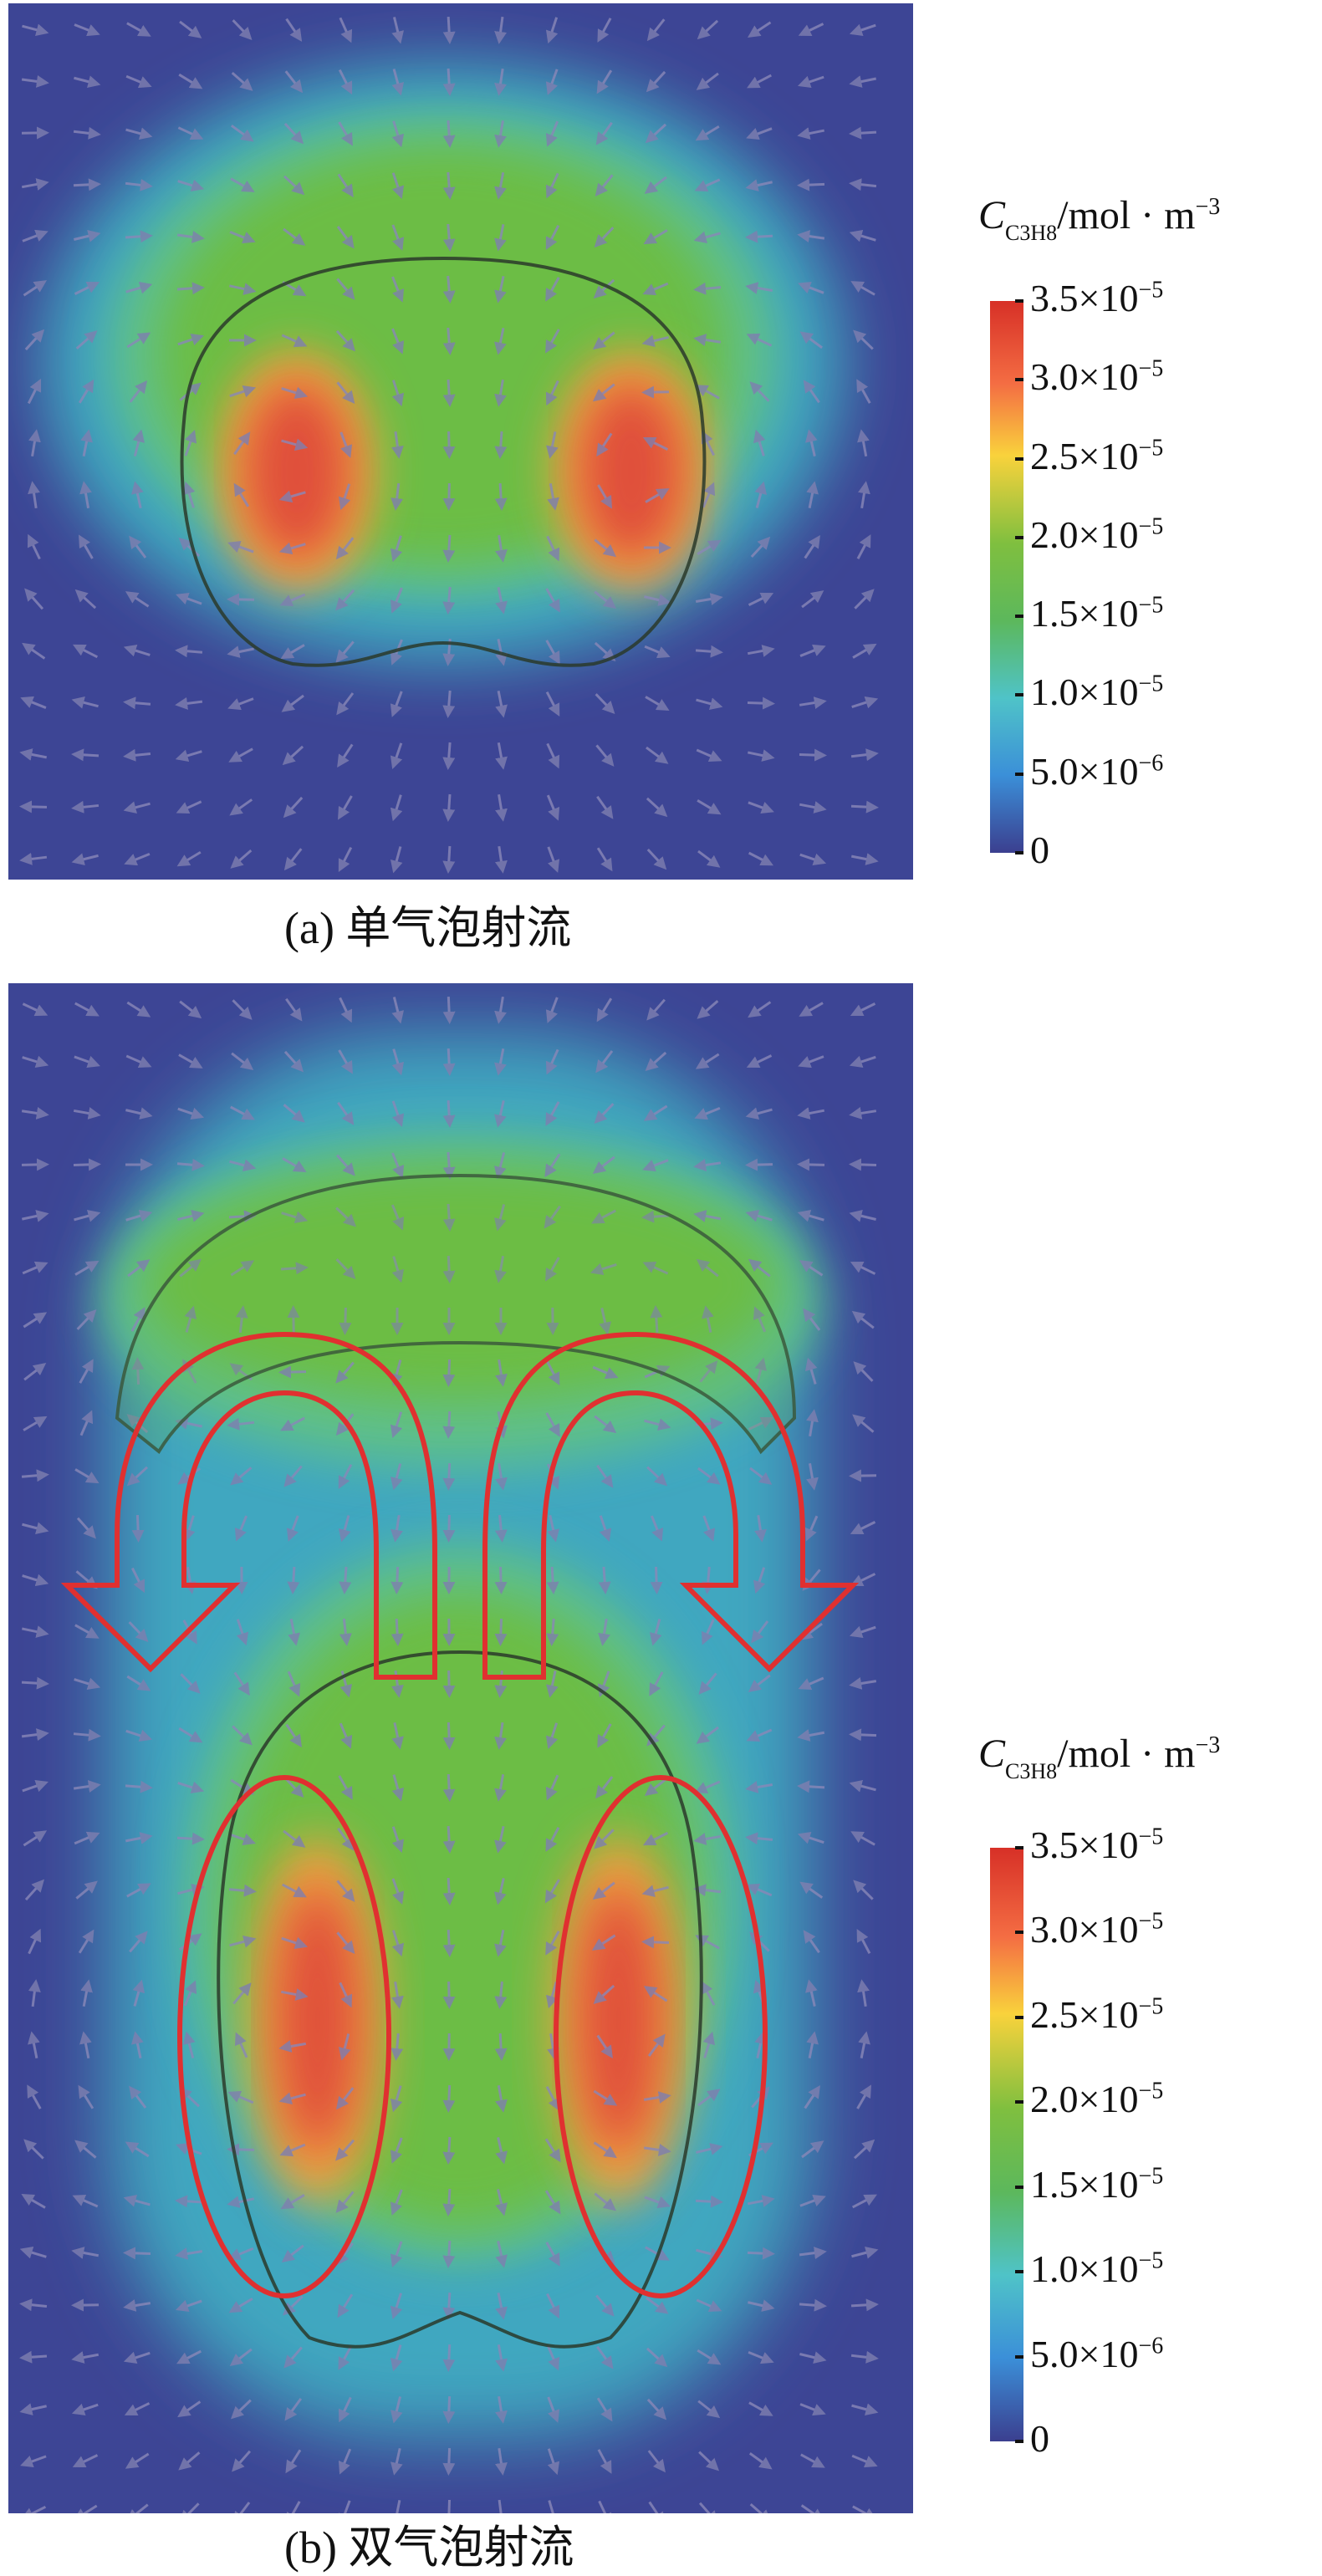 This screenshot has width=1322, height=2576. Describe the element at coordinates (1096, 2099) in the screenshot. I see `colorbar-tick-label: 2.0×10⁻⁵` at that location.